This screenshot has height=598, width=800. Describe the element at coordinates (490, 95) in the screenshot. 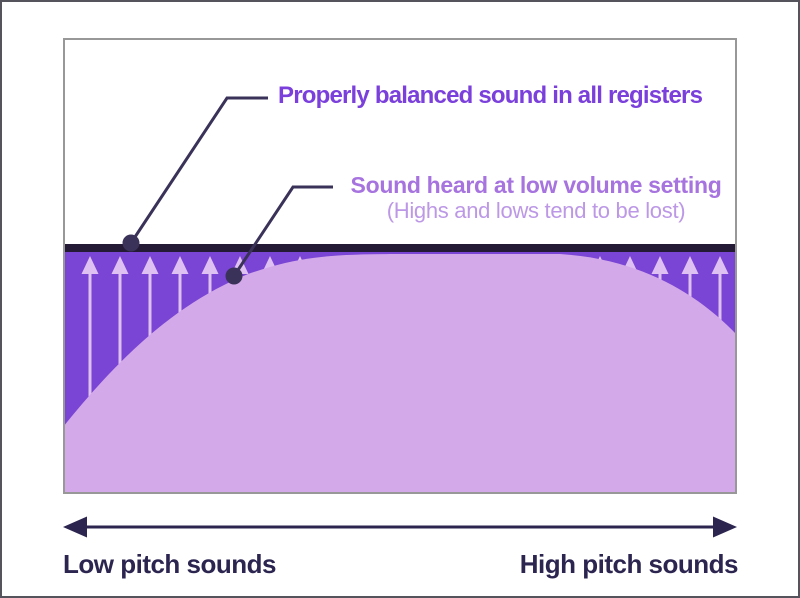

I see `balanced-sound-label: Properly balanced sound in all registers` at that location.